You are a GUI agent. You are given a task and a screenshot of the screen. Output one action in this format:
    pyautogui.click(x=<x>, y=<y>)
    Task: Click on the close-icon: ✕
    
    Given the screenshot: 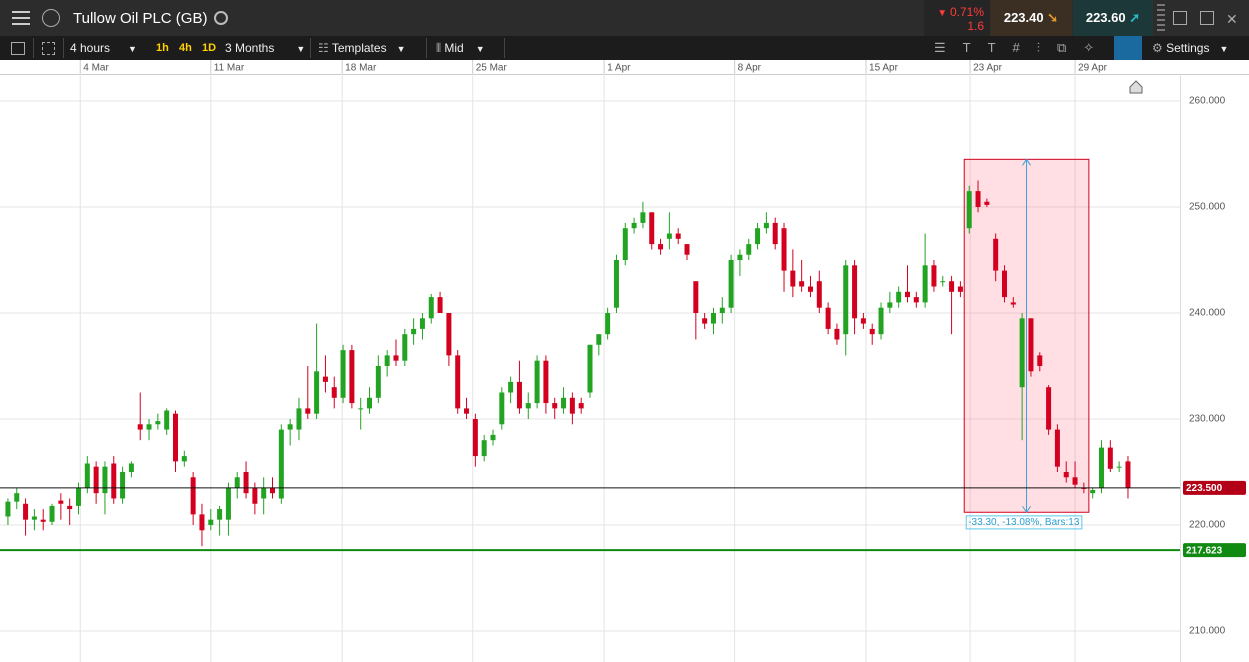 What is the action you would take?
    pyautogui.click(x=1232, y=19)
    